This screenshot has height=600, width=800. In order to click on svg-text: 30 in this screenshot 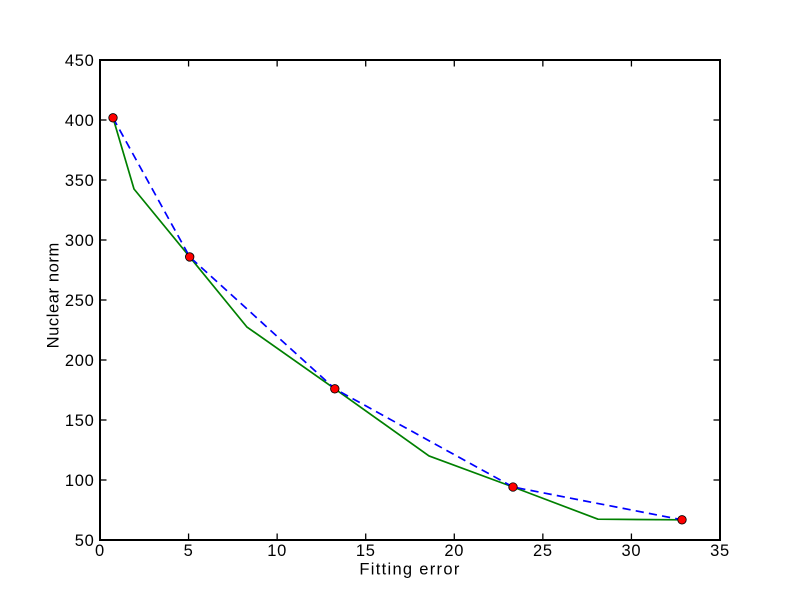, I will do `click(632, 551)`.